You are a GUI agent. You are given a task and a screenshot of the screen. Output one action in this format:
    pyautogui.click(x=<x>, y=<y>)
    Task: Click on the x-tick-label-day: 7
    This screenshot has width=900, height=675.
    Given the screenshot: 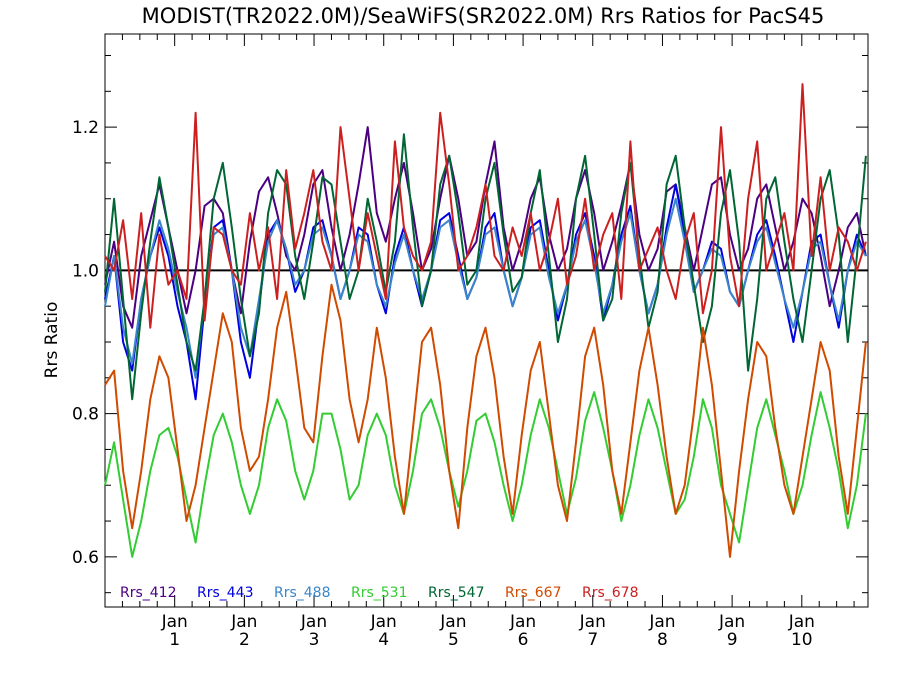 What is the action you would take?
    pyautogui.click(x=592, y=640)
    